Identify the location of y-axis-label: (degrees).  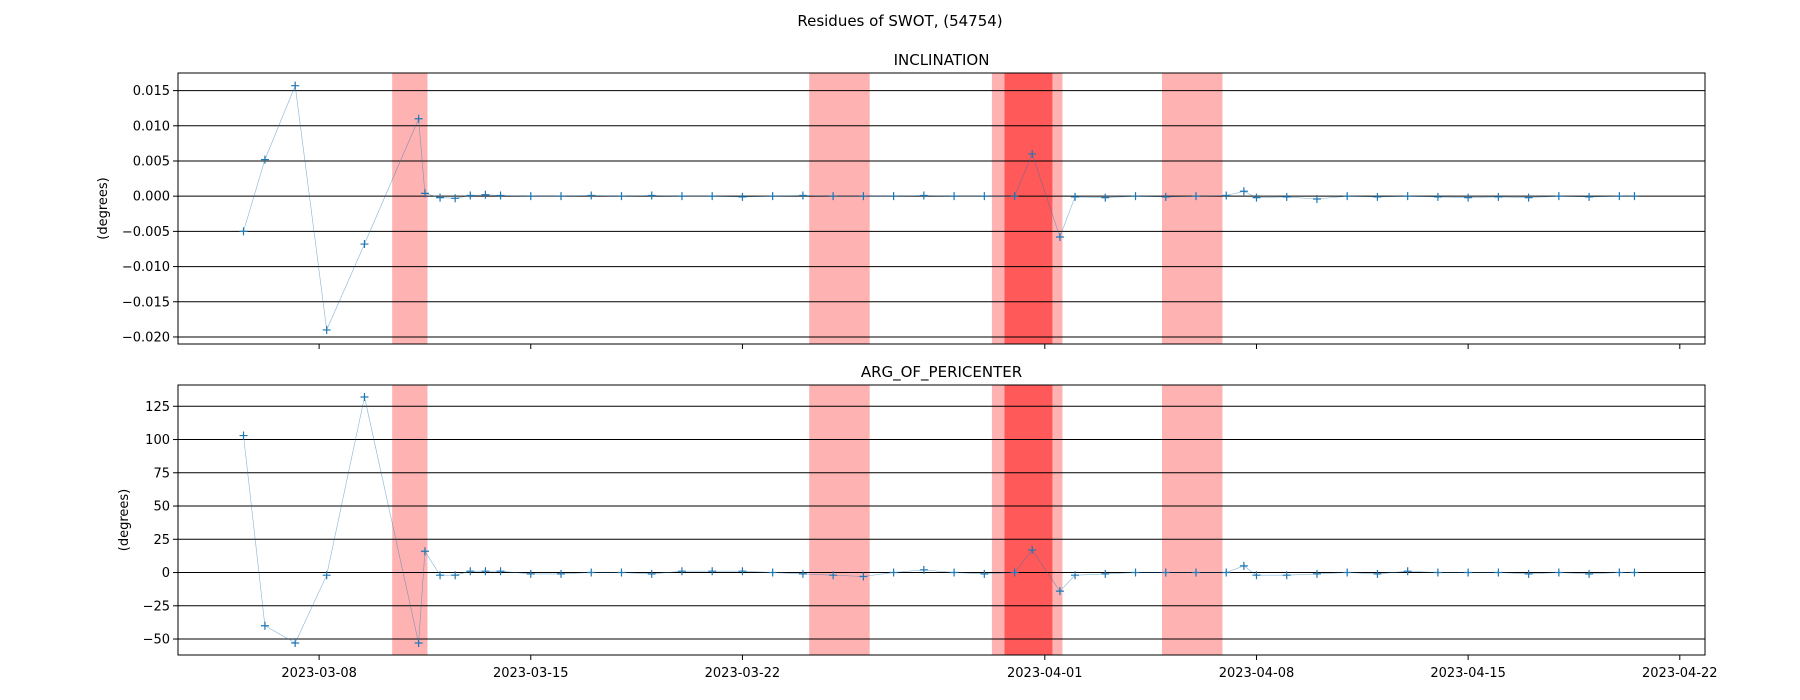
(124, 520).